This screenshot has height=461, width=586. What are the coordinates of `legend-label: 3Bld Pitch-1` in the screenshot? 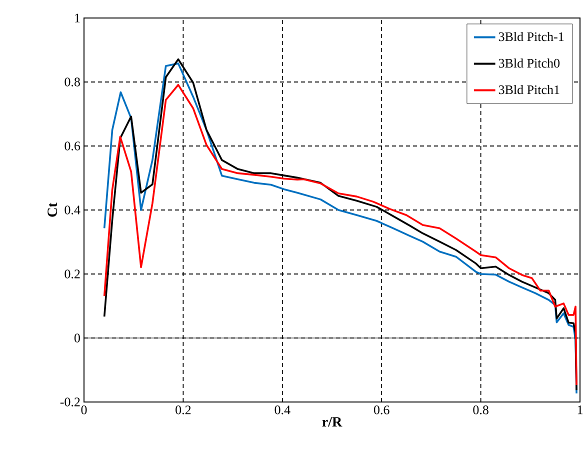 It's located at (531, 37).